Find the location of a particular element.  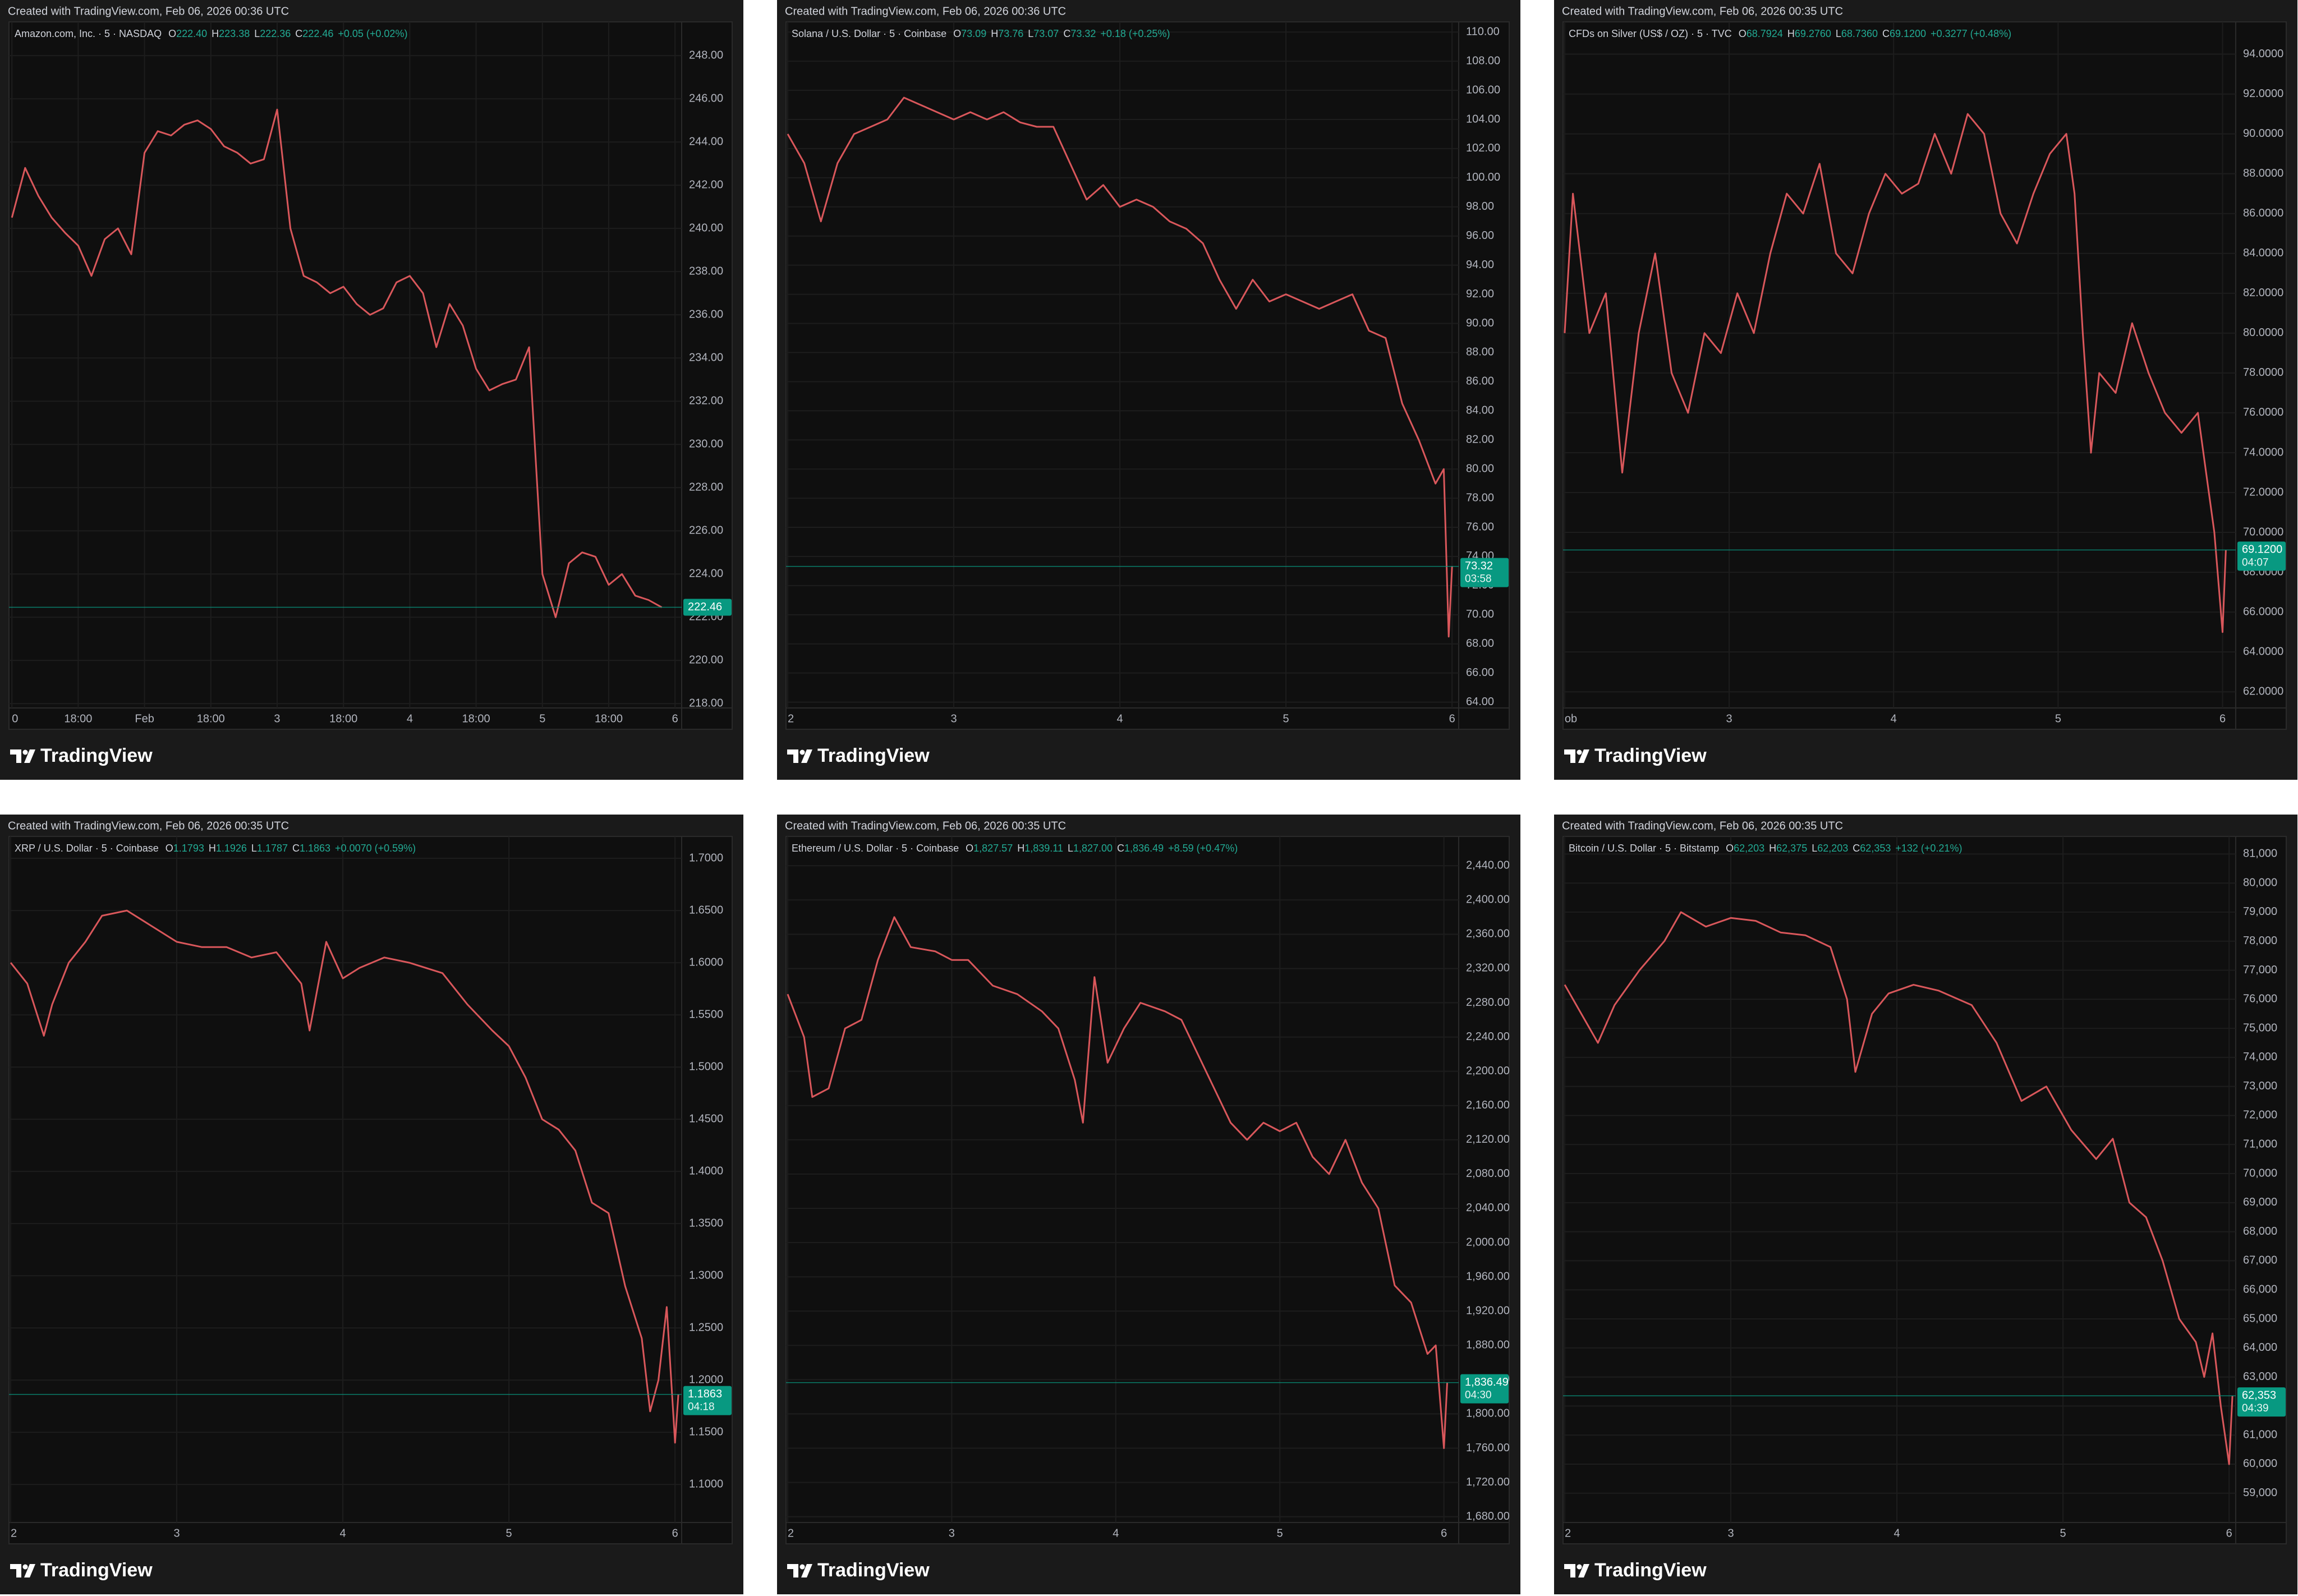

legend-value: 62,353 is located at coordinates (1875, 848).